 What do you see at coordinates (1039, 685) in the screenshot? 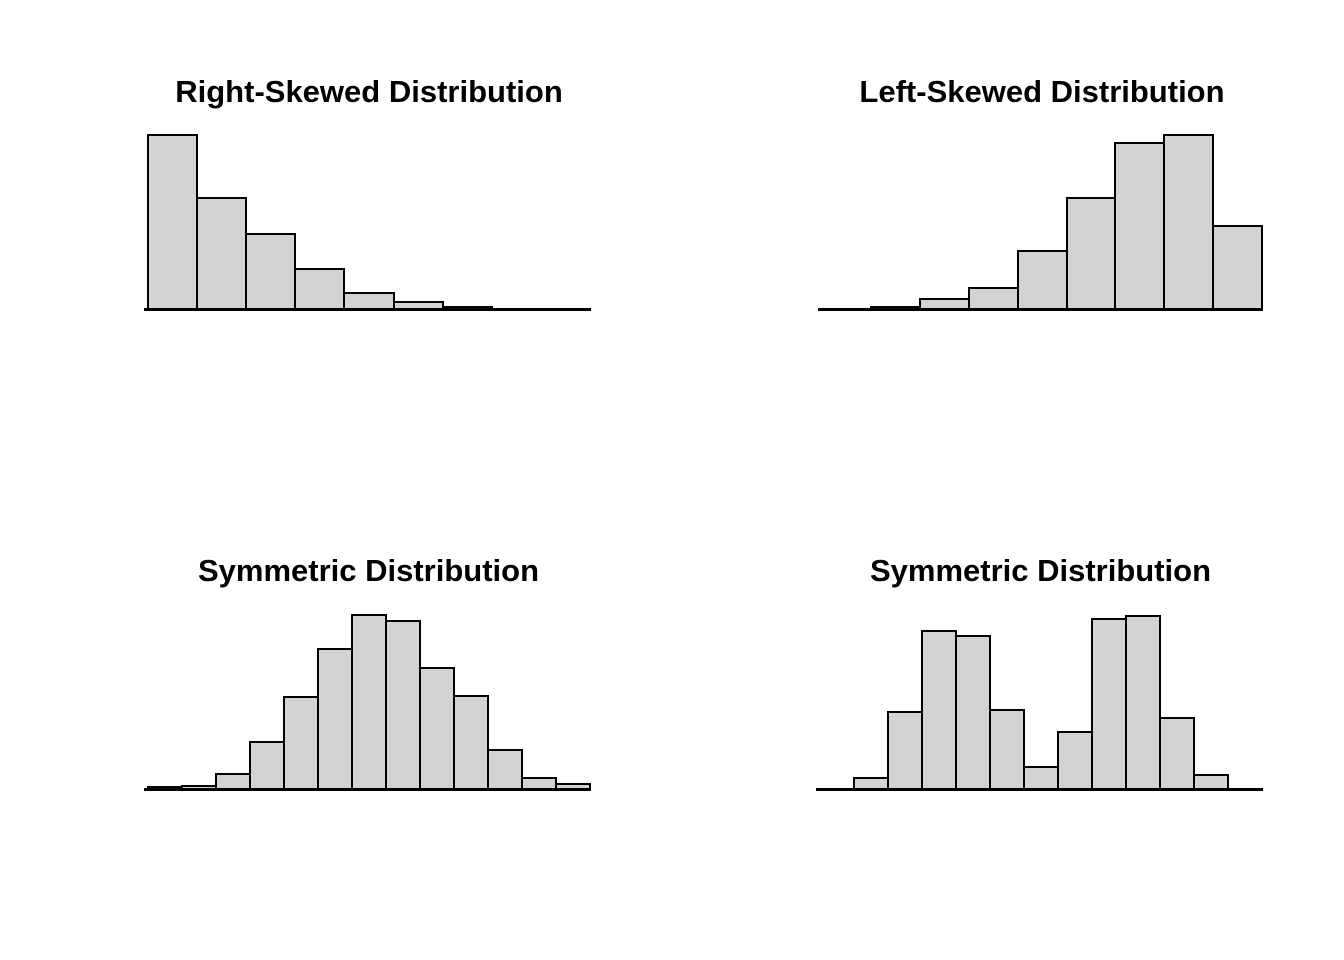
I see `histogram-plot-symmetric-bimodal` at bounding box center [1039, 685].